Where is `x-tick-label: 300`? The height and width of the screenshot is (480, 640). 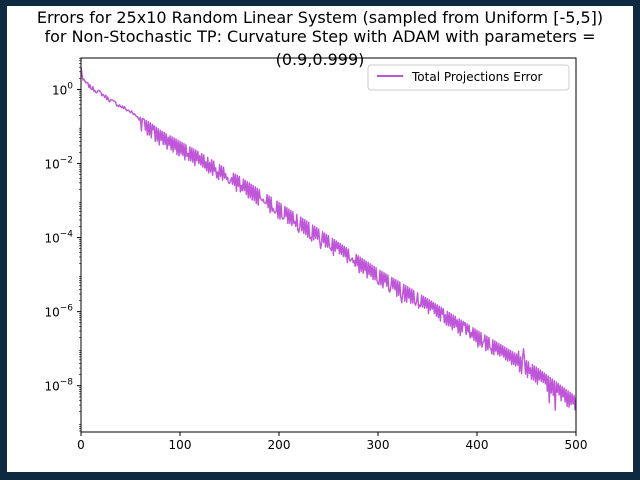 x-tick-label: 300 is located at coordinates (378, 445).